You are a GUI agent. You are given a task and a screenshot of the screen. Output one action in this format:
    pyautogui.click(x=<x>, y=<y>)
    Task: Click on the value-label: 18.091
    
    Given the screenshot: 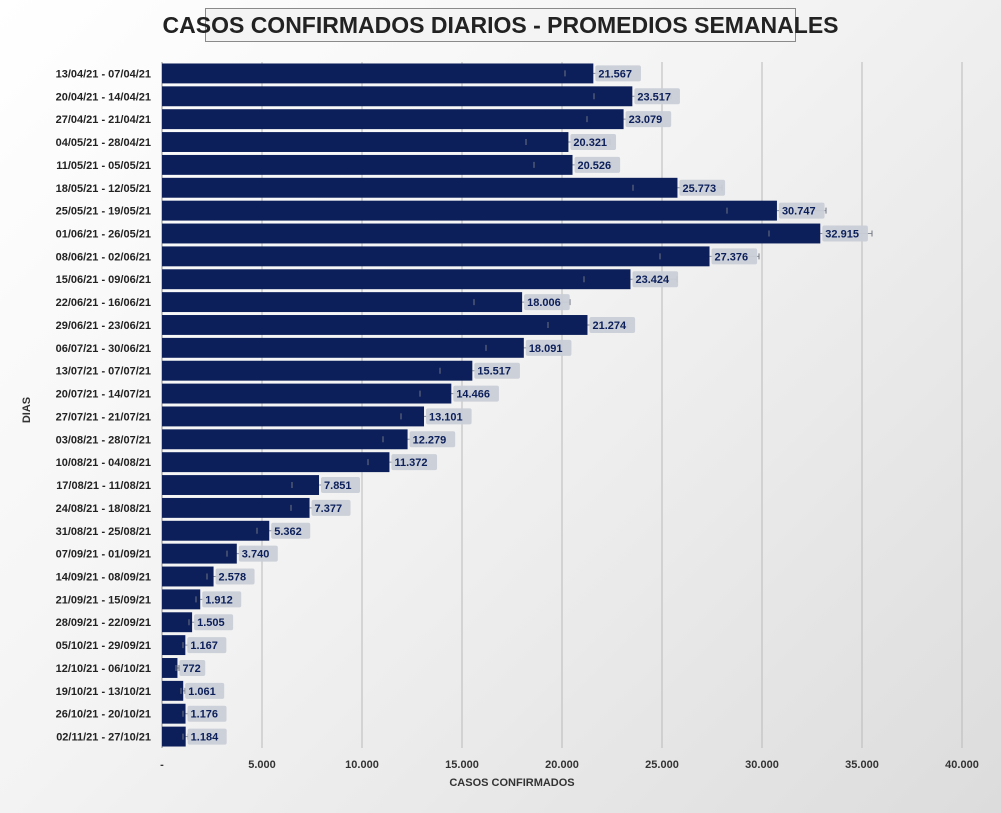 What is the action you would take?
    pyautogui.click(x=546, y=349)
    